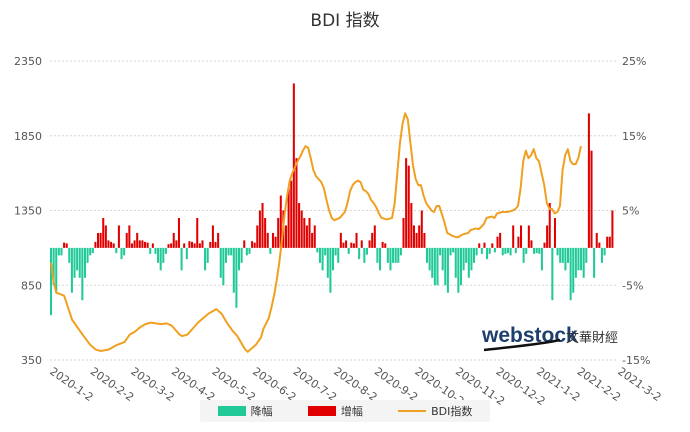 The width and height of the screenshot is (690, 432). What do you see at coordinates (632, 285) in the screenshot?
I see `y-right-tick-1: -5%` at bounding box center [632, 285].